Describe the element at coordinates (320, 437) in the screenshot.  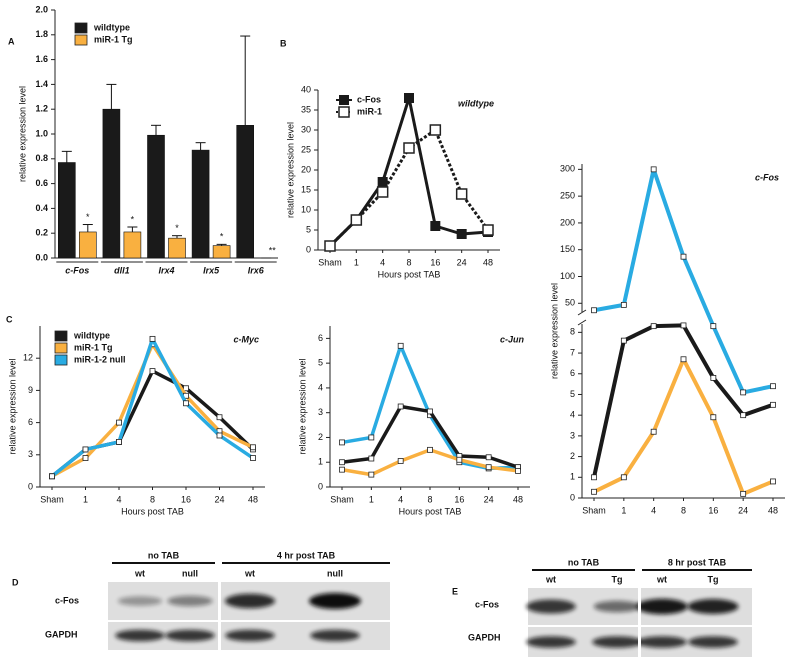
I see `y-tick-label: 2` at that location.